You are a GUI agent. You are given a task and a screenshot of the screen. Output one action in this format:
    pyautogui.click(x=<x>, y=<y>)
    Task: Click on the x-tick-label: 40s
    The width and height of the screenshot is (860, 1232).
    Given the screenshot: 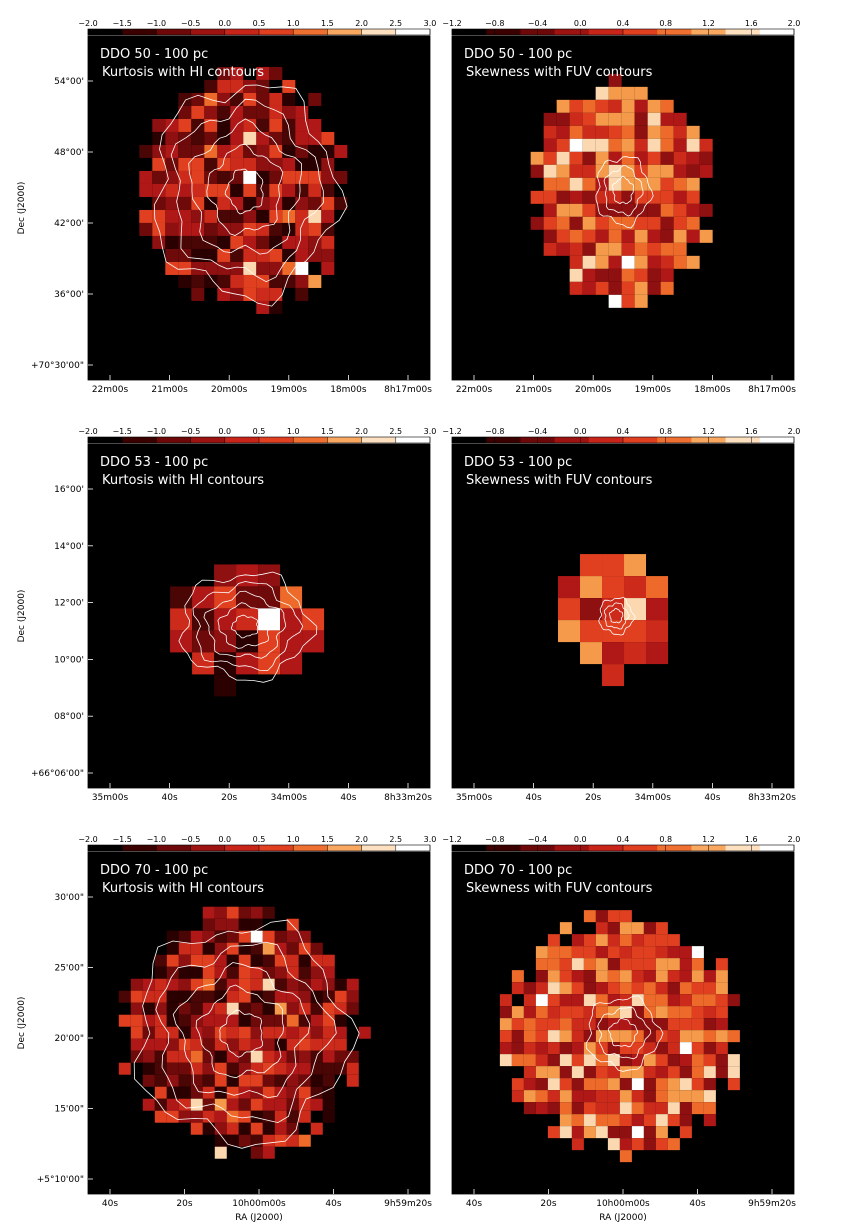 What is the action you would take?
    pyautogui.click(x=348, y=798)
    